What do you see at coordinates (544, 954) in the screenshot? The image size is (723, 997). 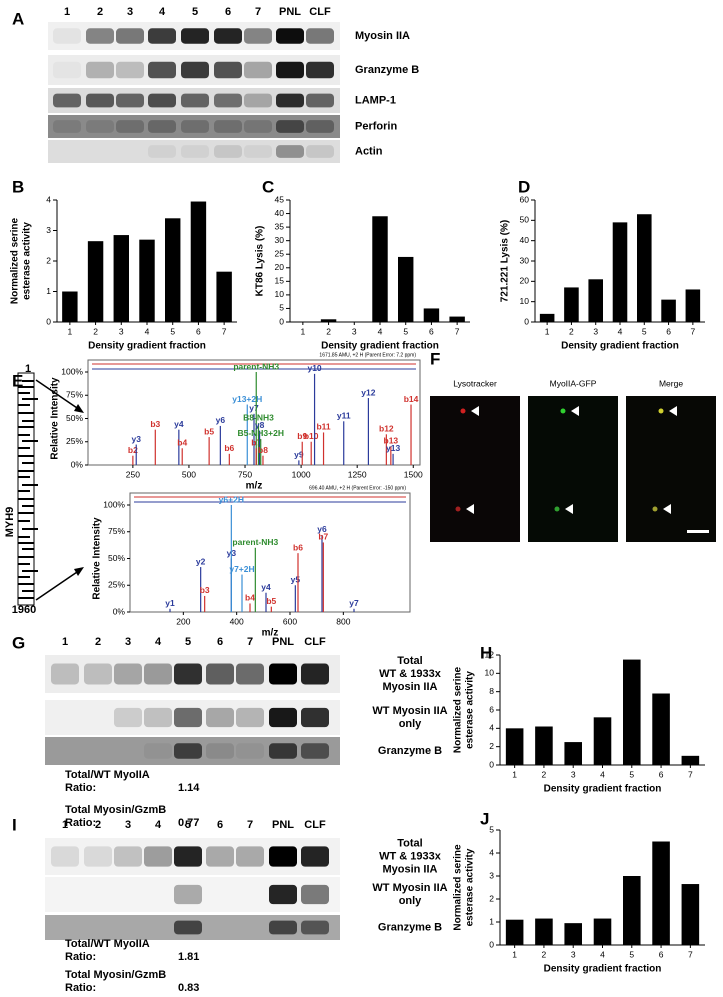 I see `x-tick-label: 2` at bounding box center [544, 954].